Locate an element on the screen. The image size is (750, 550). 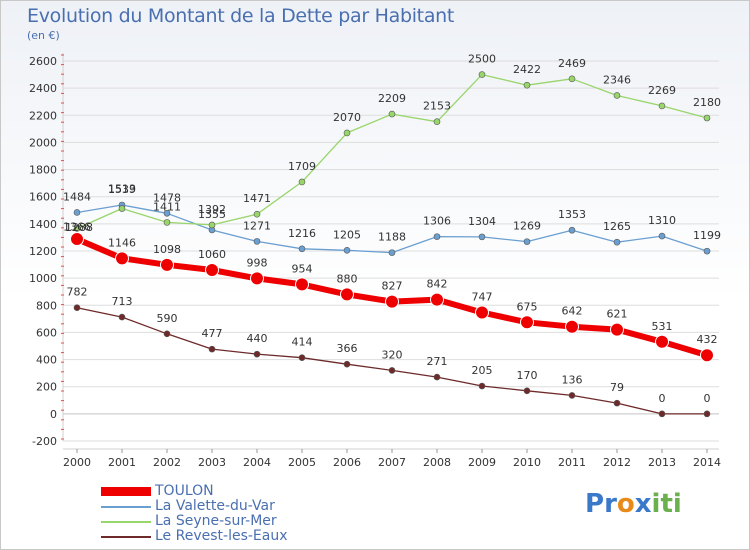
legend-swatch is located at coordinates (126, 491).